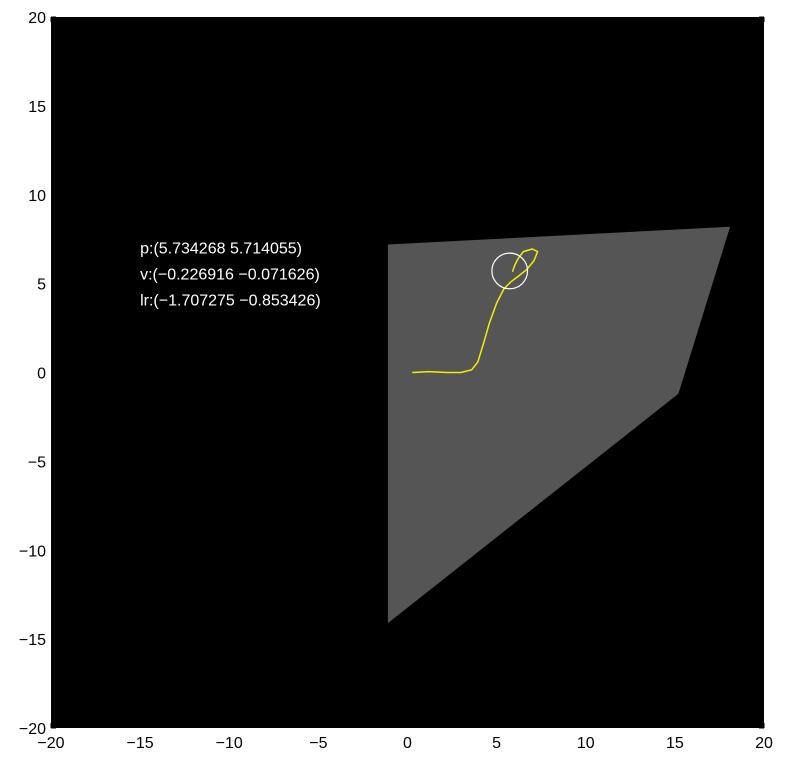  Describe the element at coordinates (229, 743) in the screenshot. I see `x-tick-label: −10` at that location.